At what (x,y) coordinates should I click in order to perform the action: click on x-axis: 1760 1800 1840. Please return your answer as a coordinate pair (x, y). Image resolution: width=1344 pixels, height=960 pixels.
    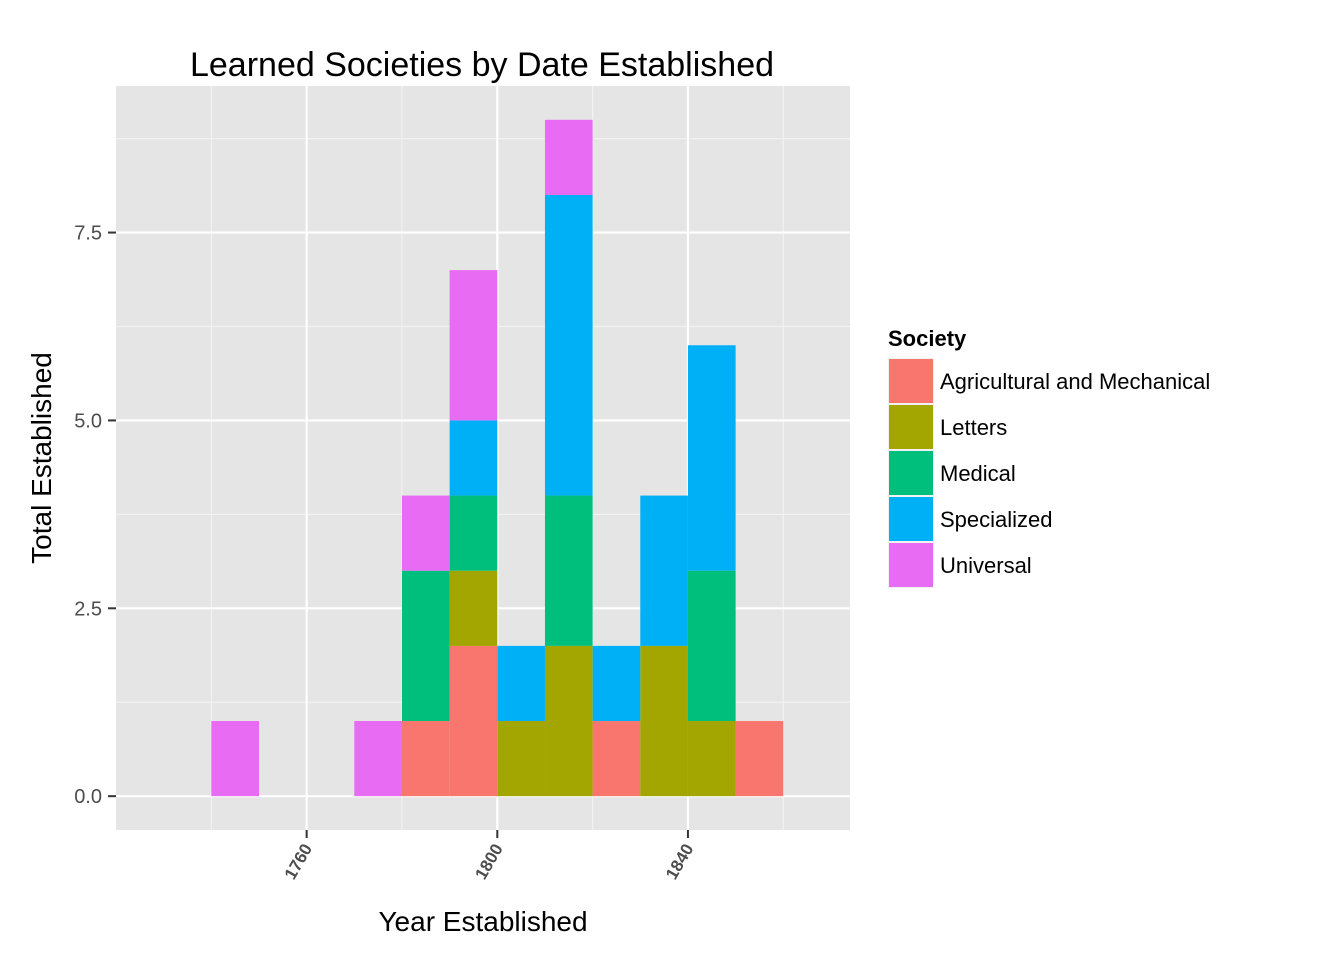
    Looking at the image, I should click on (489, 856).